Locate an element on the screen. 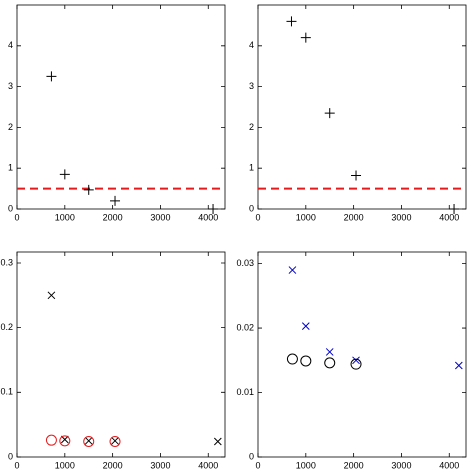 The width and height of the screenshot is (474, 470). y-tick-label: 0.1 is located at coordinates (6, 392).